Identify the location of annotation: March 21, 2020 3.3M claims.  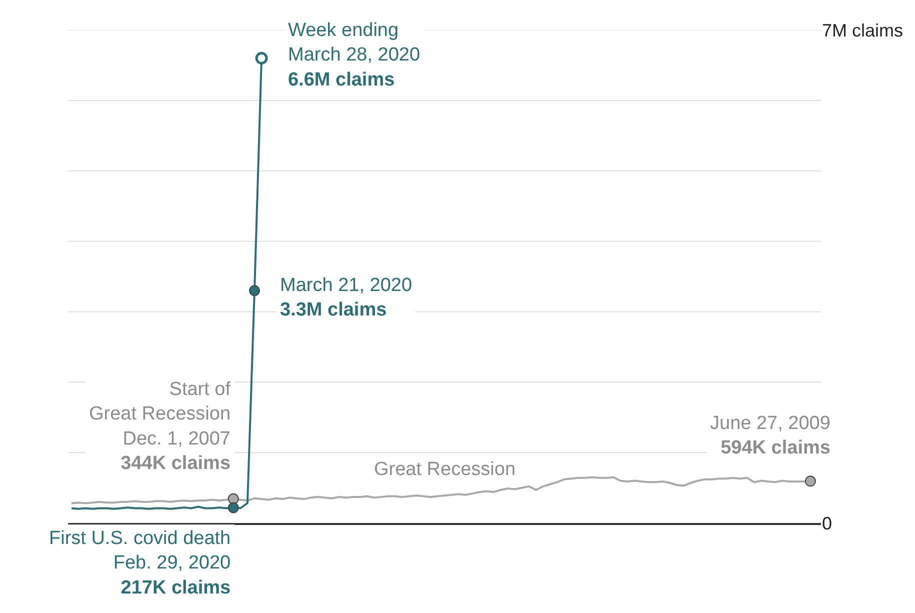
(346, 298).